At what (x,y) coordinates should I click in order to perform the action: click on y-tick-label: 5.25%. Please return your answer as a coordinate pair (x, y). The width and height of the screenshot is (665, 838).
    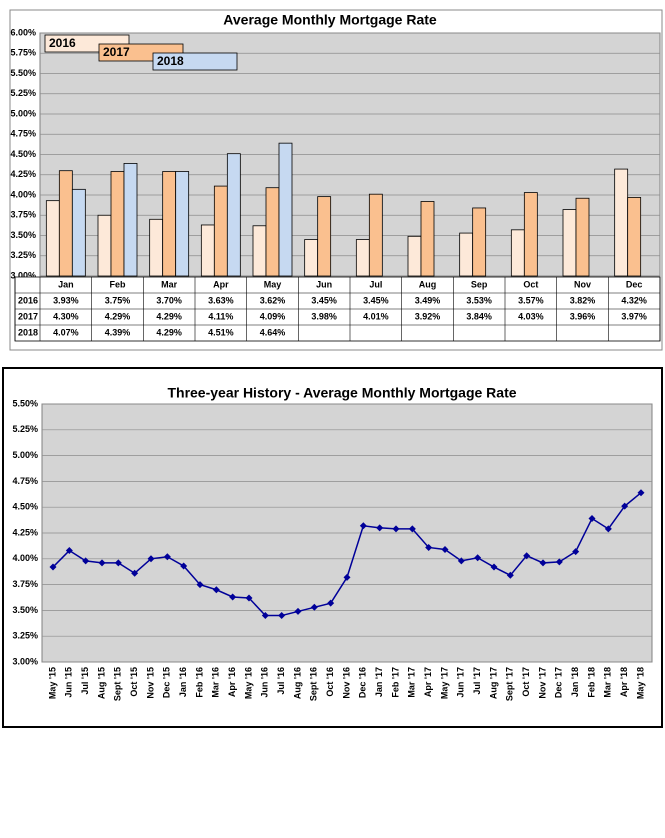
    Looking at the image, I should click on (23, 93).